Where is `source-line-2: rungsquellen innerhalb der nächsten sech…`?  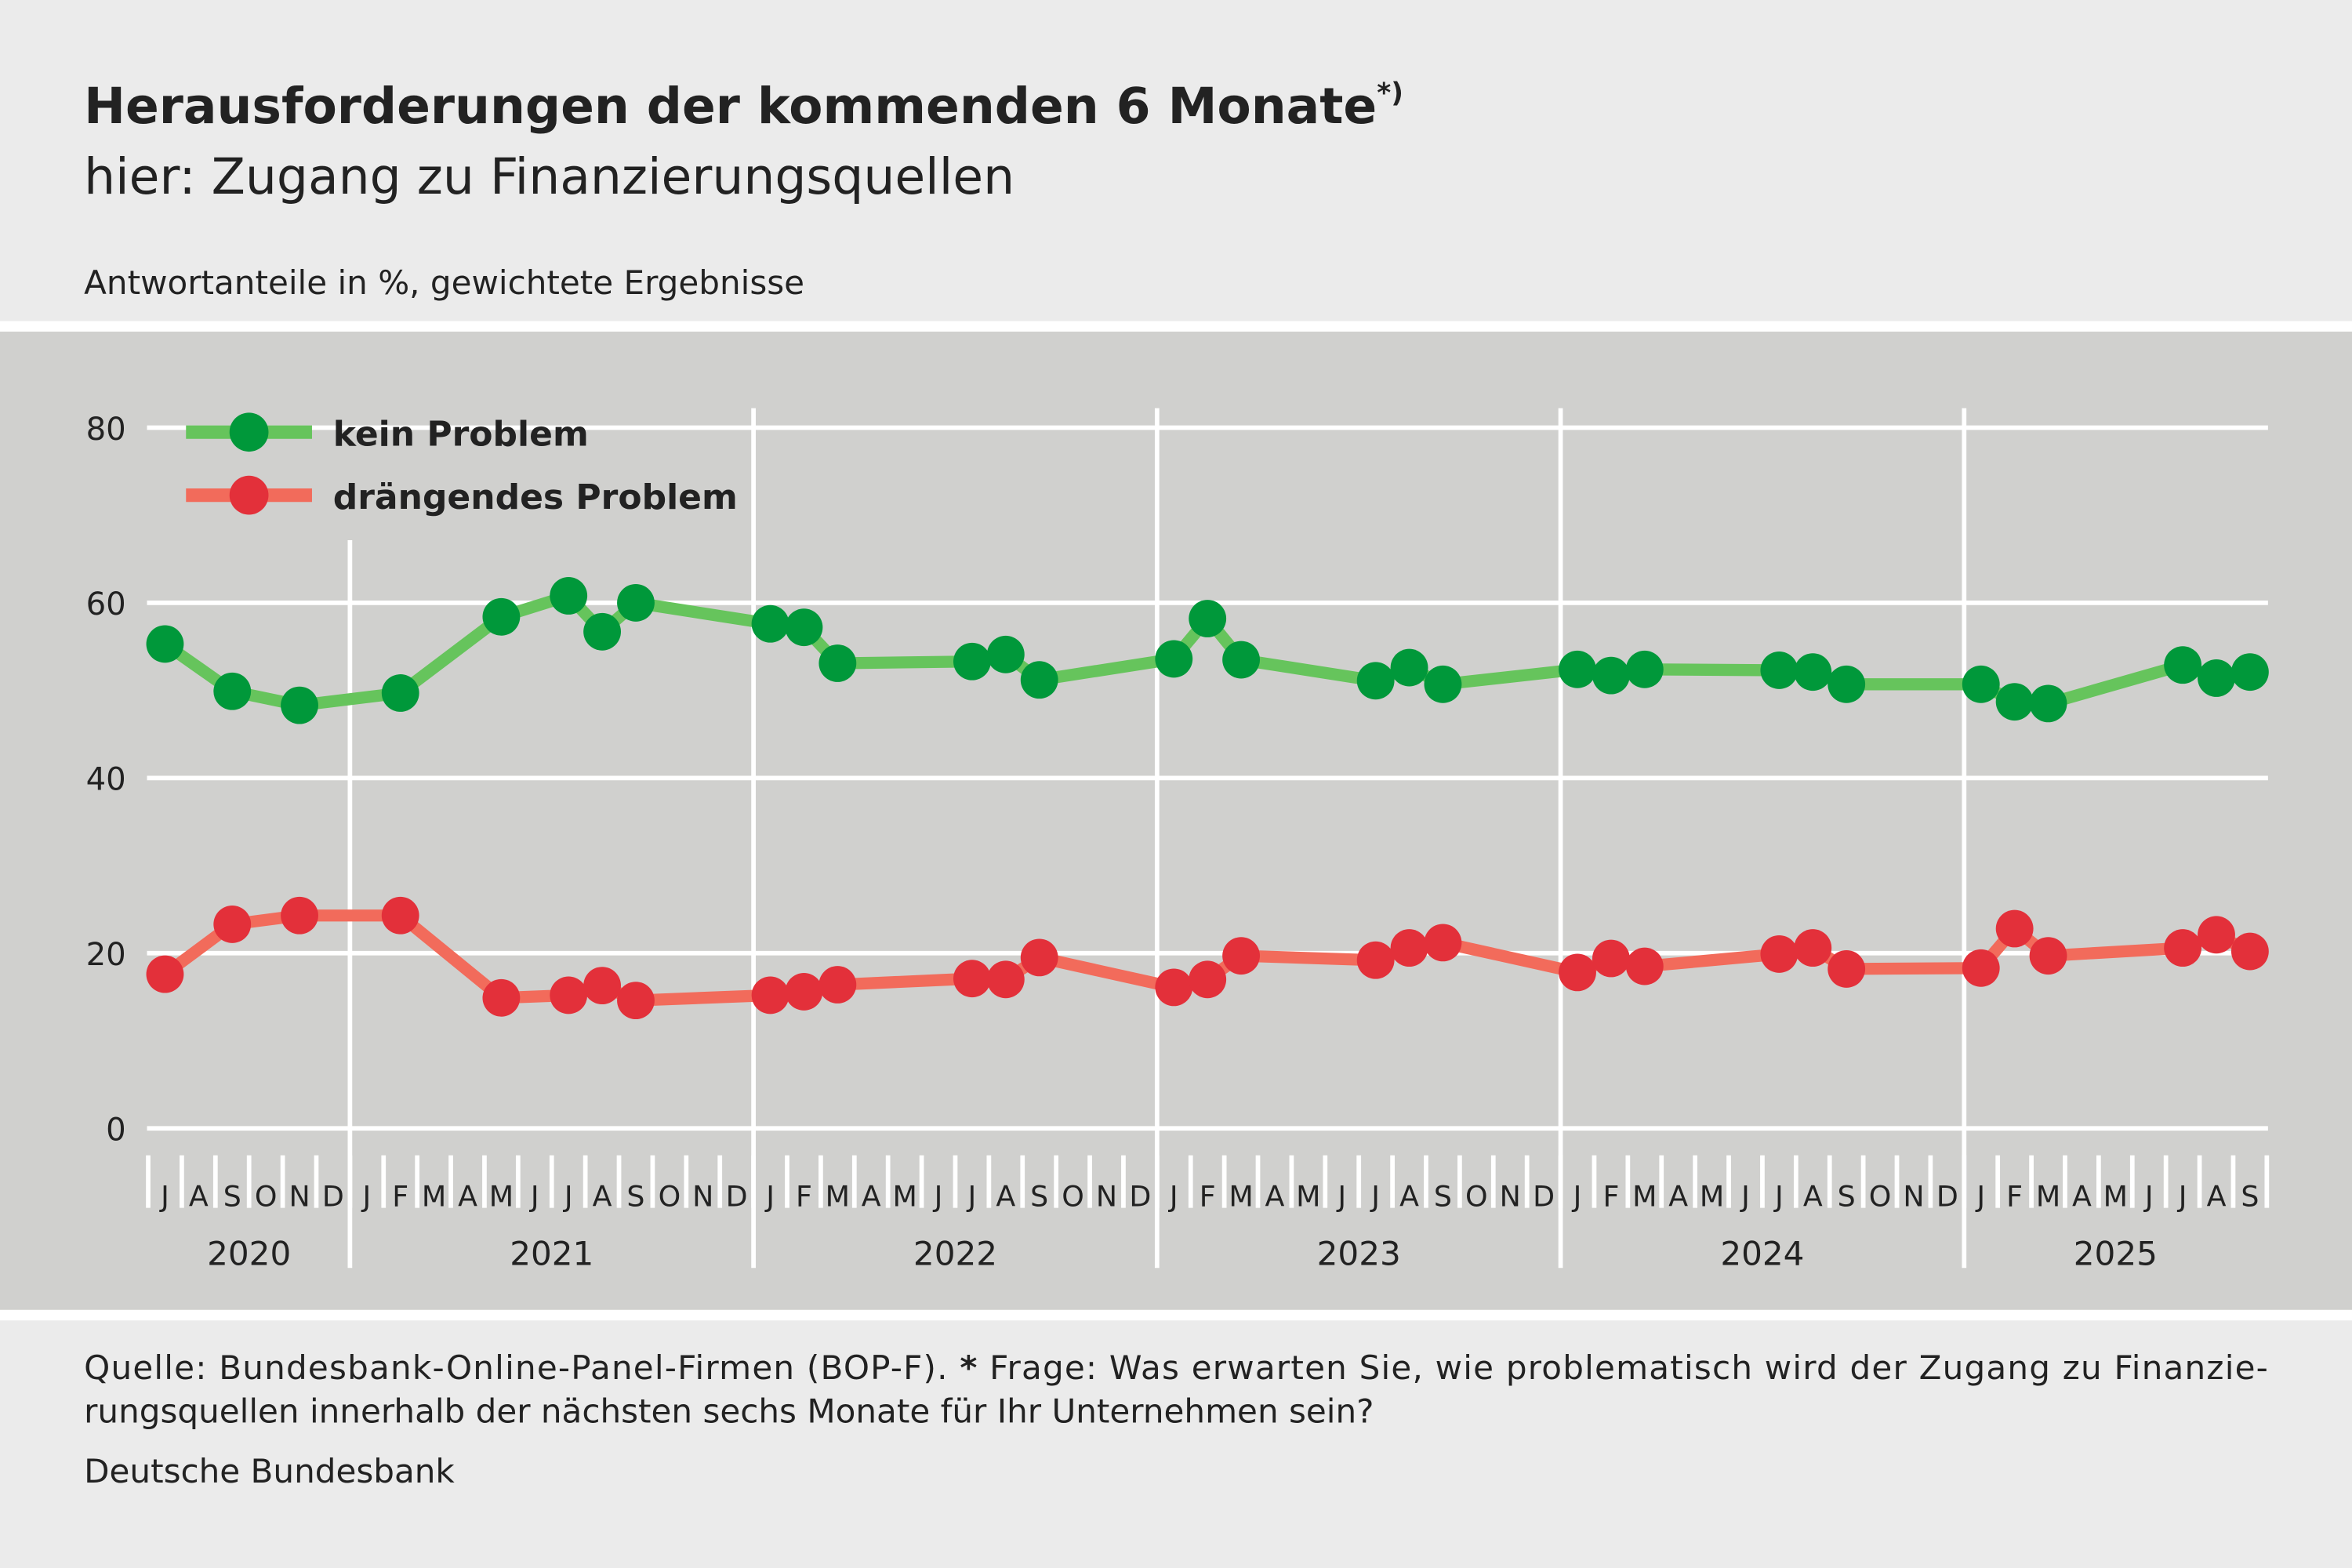
source-line-2: rungsquellen innerhalb der nächsten sech… is located at coordinates (729, 1411).